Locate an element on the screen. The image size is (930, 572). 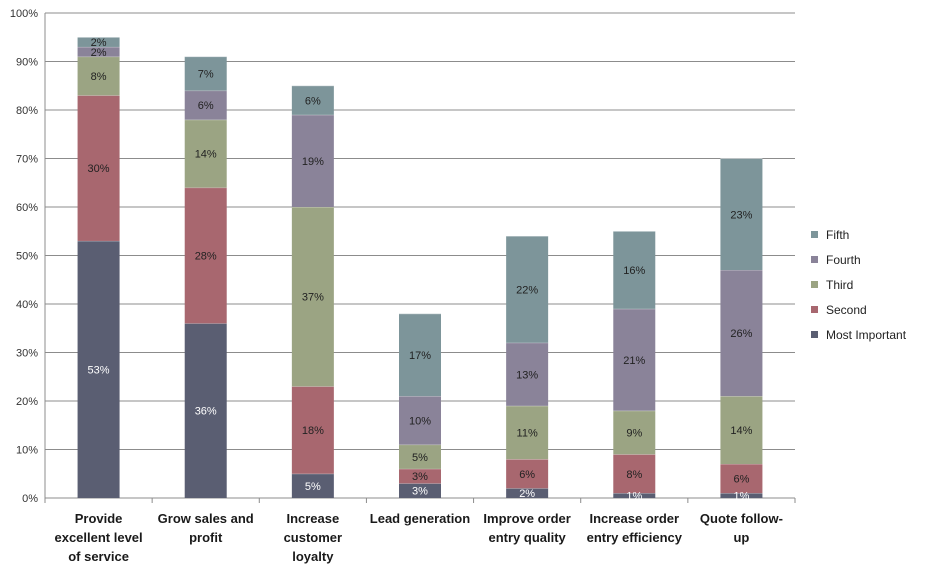
data-label: 13% is located at coordinates (527, 375).